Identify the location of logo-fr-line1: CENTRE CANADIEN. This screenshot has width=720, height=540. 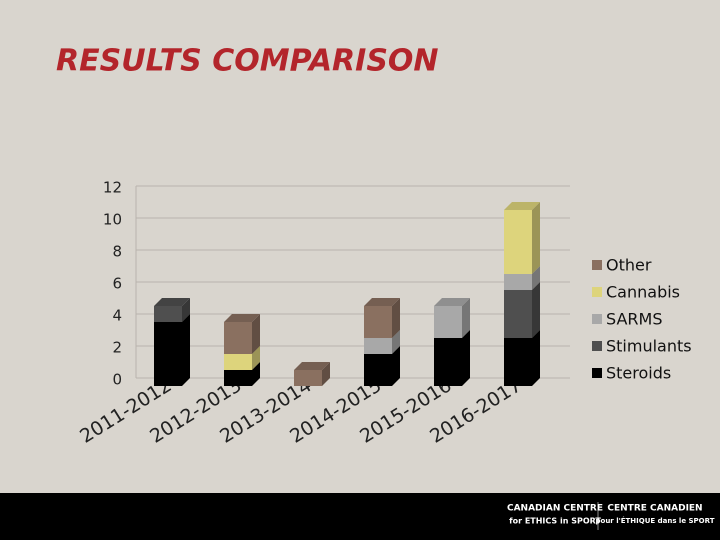
(654, 509).